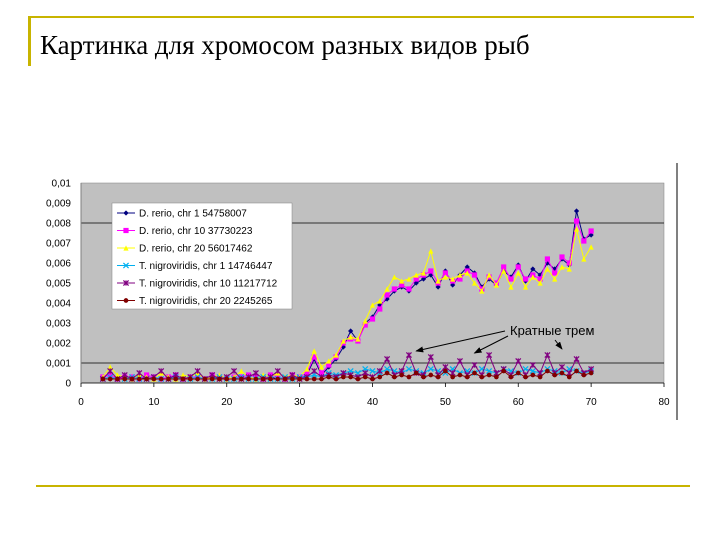 The width and height of the screenshot is (720, 540). Describe the element at coordinates (58, 284) in the screenshot. I see `y-tick-label: 0,005` at that location.